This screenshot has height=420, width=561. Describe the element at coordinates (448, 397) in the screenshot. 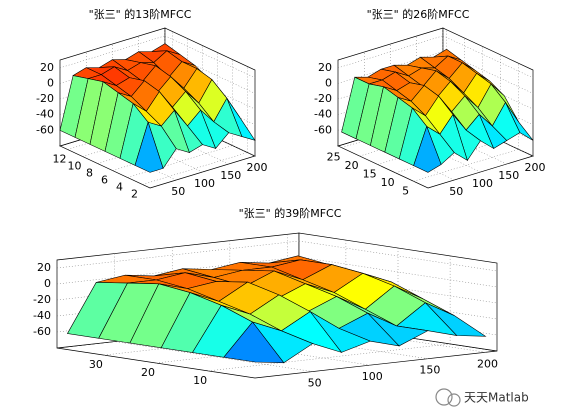

I see `watermark-icon` at that location.